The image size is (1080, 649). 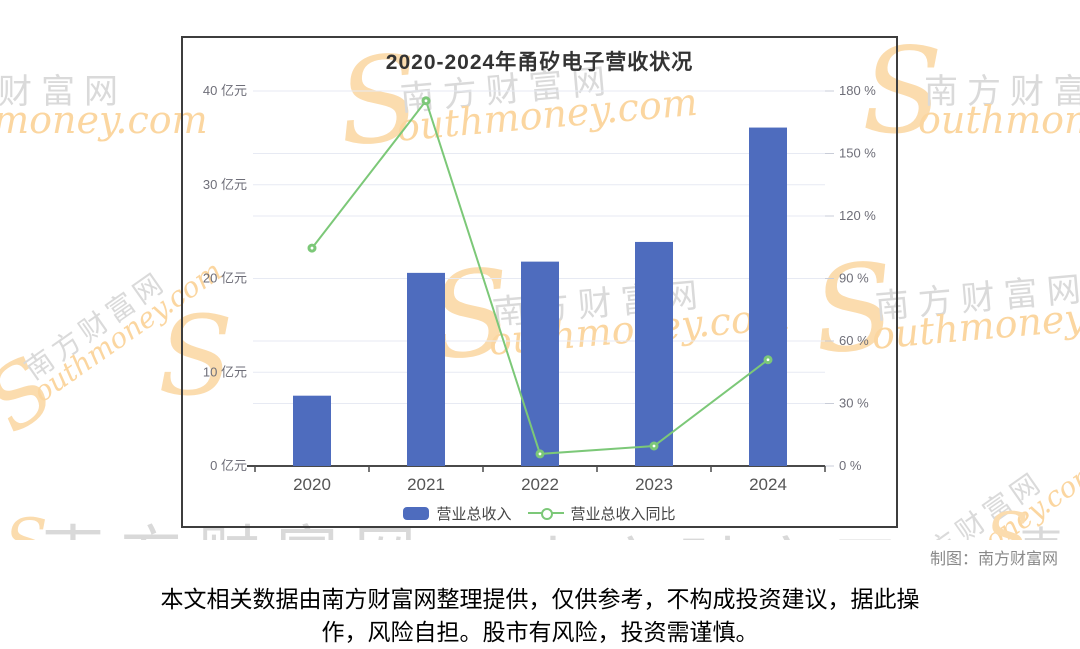 I want to click on legend-item-yoy: 营业总收入同比, so click(x=601, y=513).